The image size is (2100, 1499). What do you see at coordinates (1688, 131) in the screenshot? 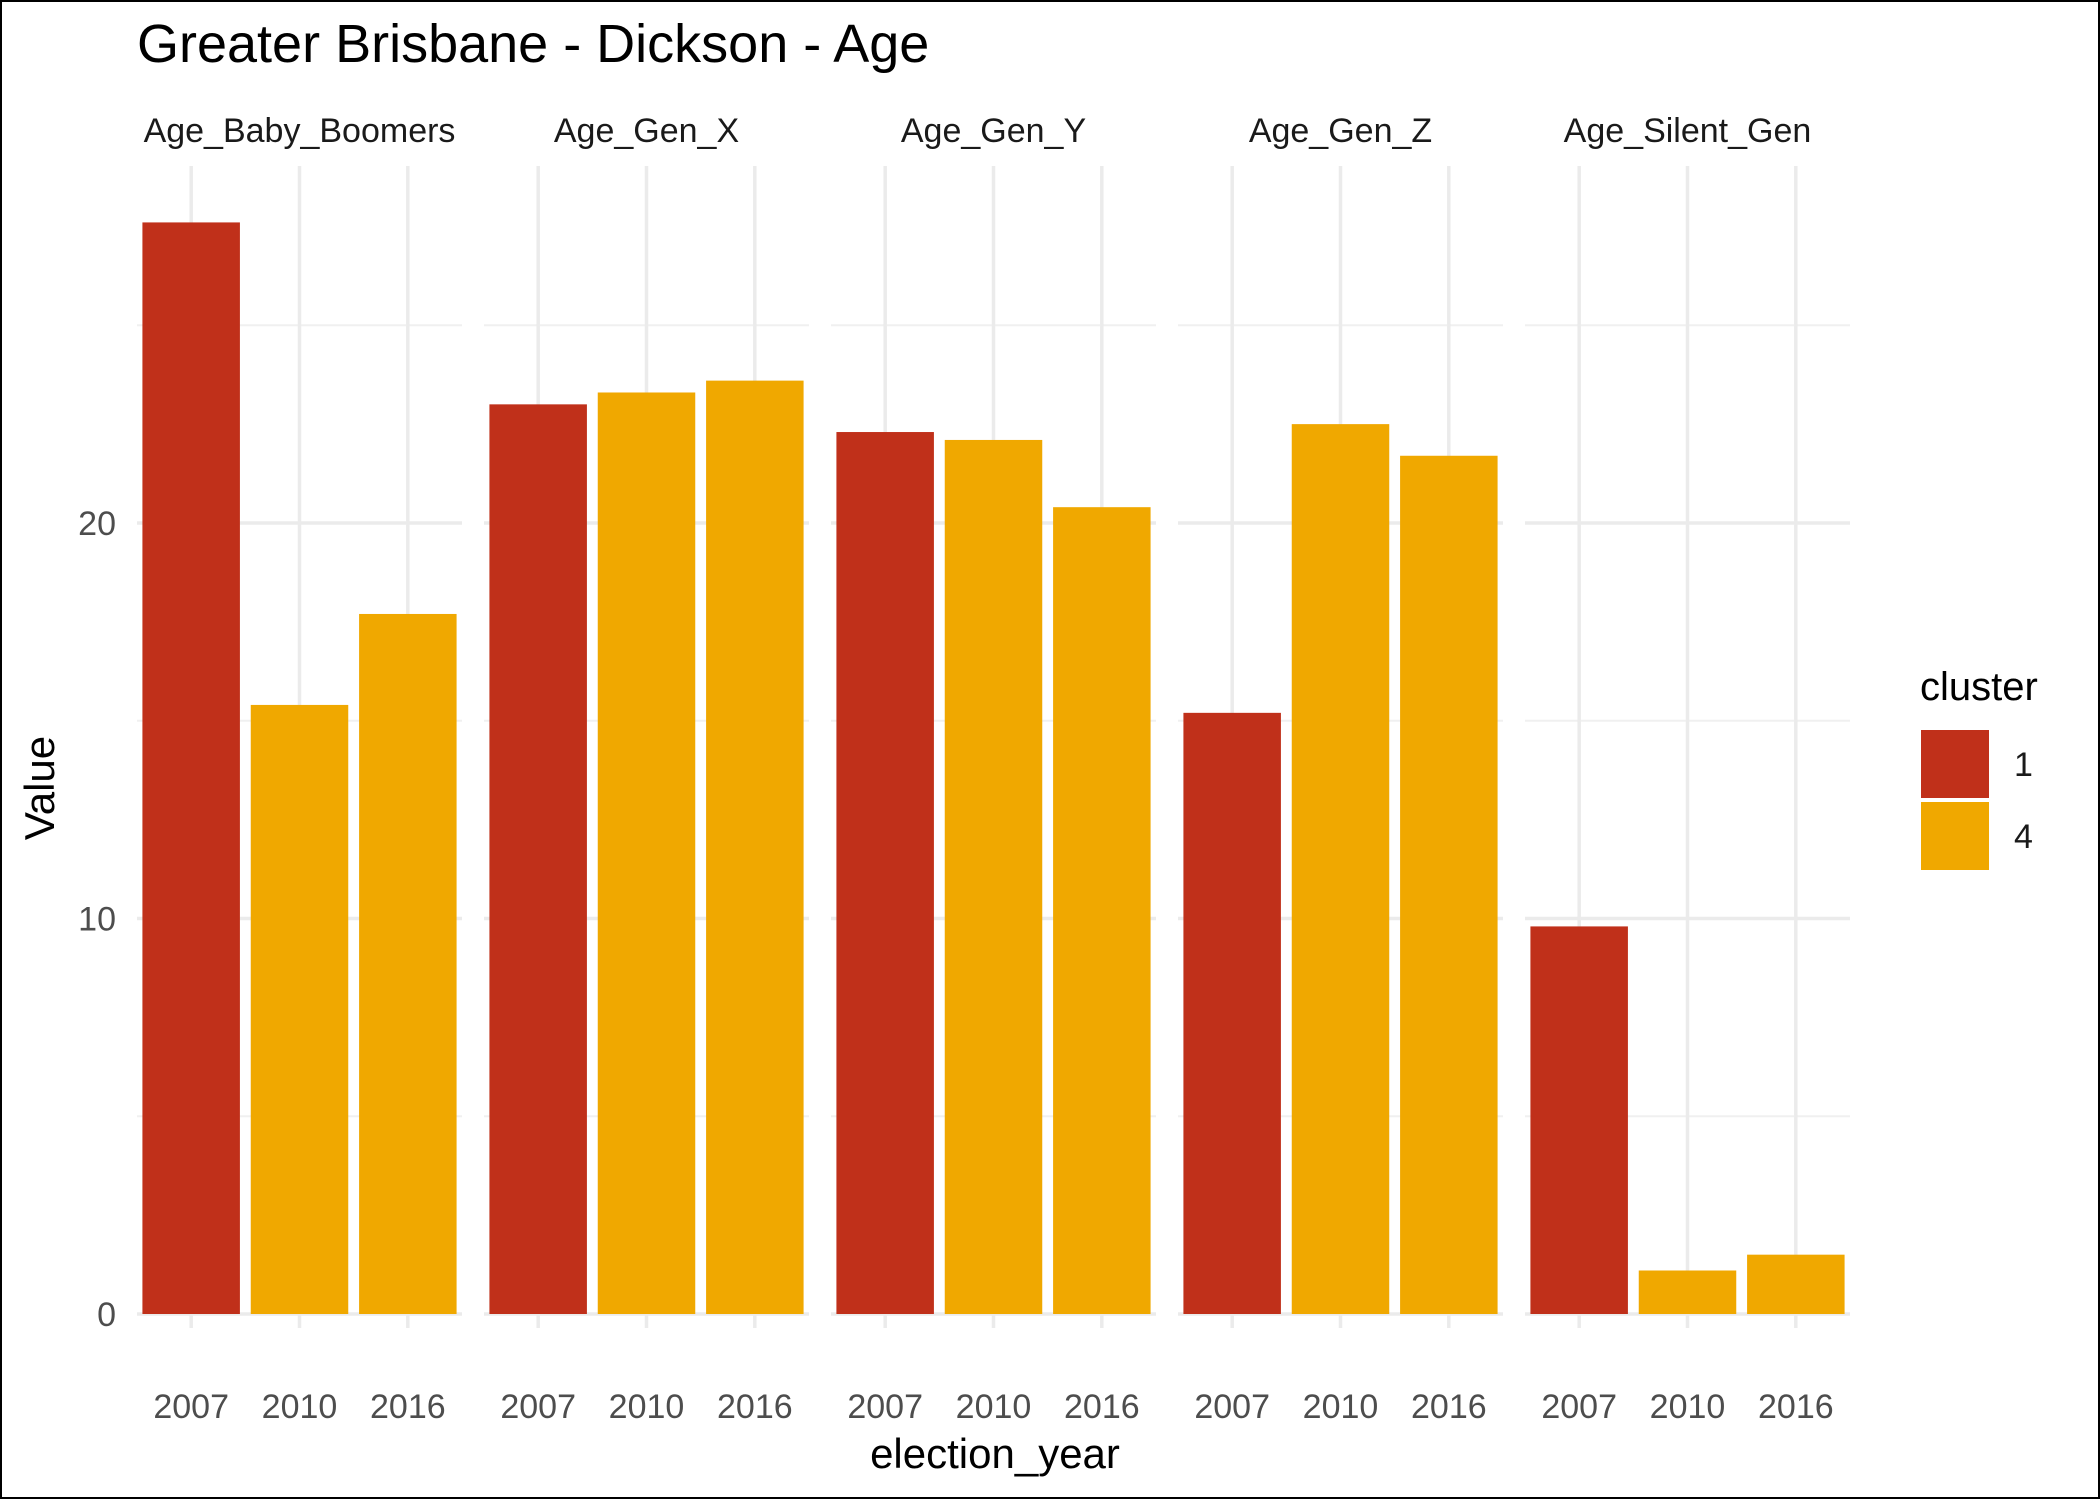
I see `facet-label: Age_Silent_Gen` at bounding box center [1688, 131].